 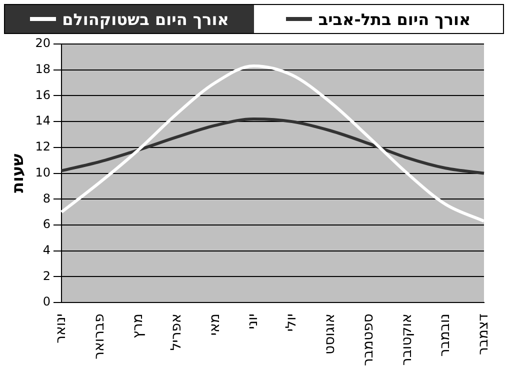 What do you see at coordinates (445, 335) in the screenshot?
I see `x-tick-label: נובמבר` at bounding box center [445, 335].